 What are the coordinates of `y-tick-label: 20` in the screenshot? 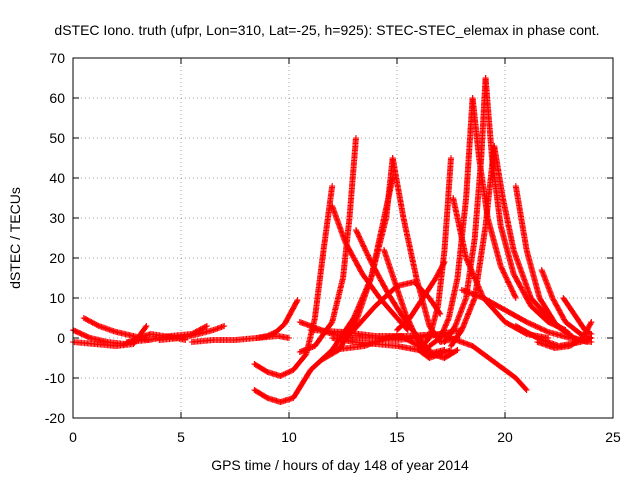 It's located at (57, 258).